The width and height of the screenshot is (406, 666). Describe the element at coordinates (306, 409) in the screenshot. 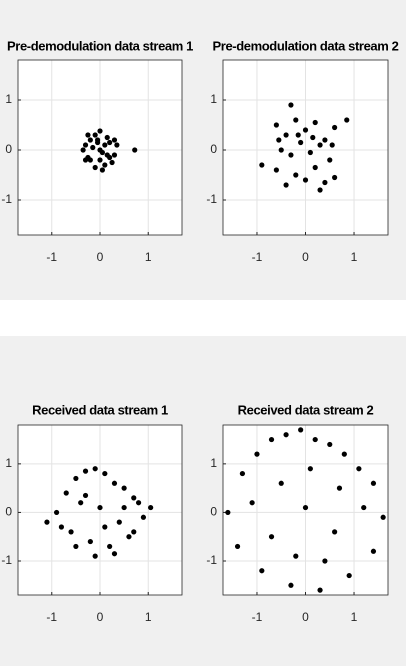

I see `chart-title: Received data stream 2` at that location.